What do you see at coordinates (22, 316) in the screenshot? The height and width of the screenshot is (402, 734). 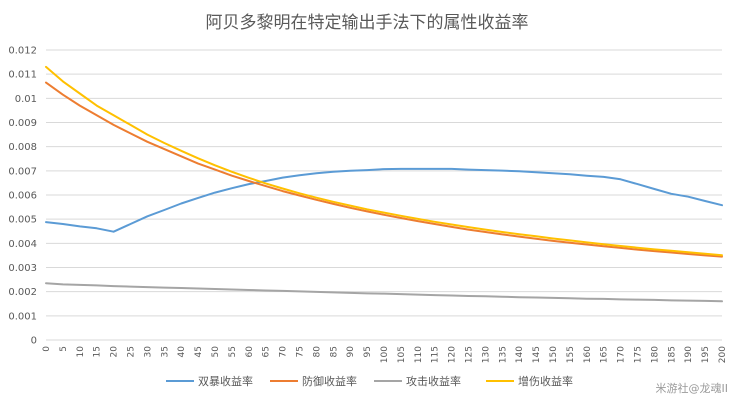 I see `y-tick-label: 0.001` at bounding box center [22, 316].